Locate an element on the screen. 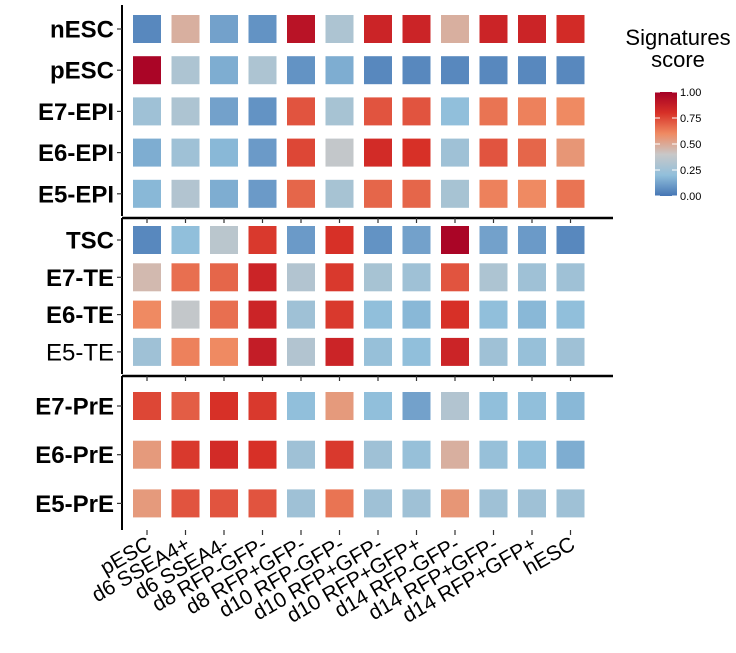 Image resolution: width=736 pixels, height=653 pixels. legend-color-bar is located at coordinates (666, 144).